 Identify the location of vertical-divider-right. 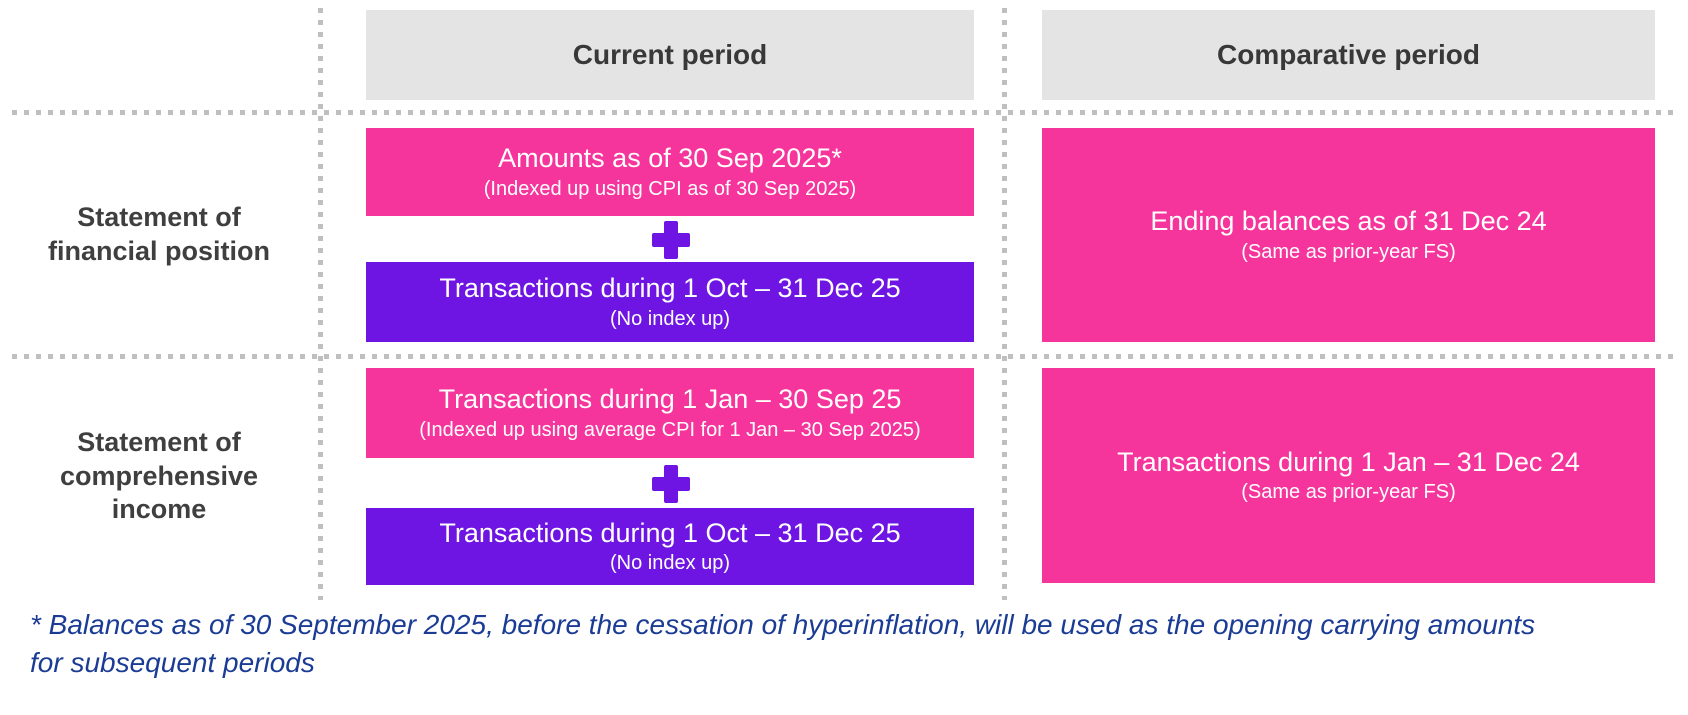
(1004, 304).